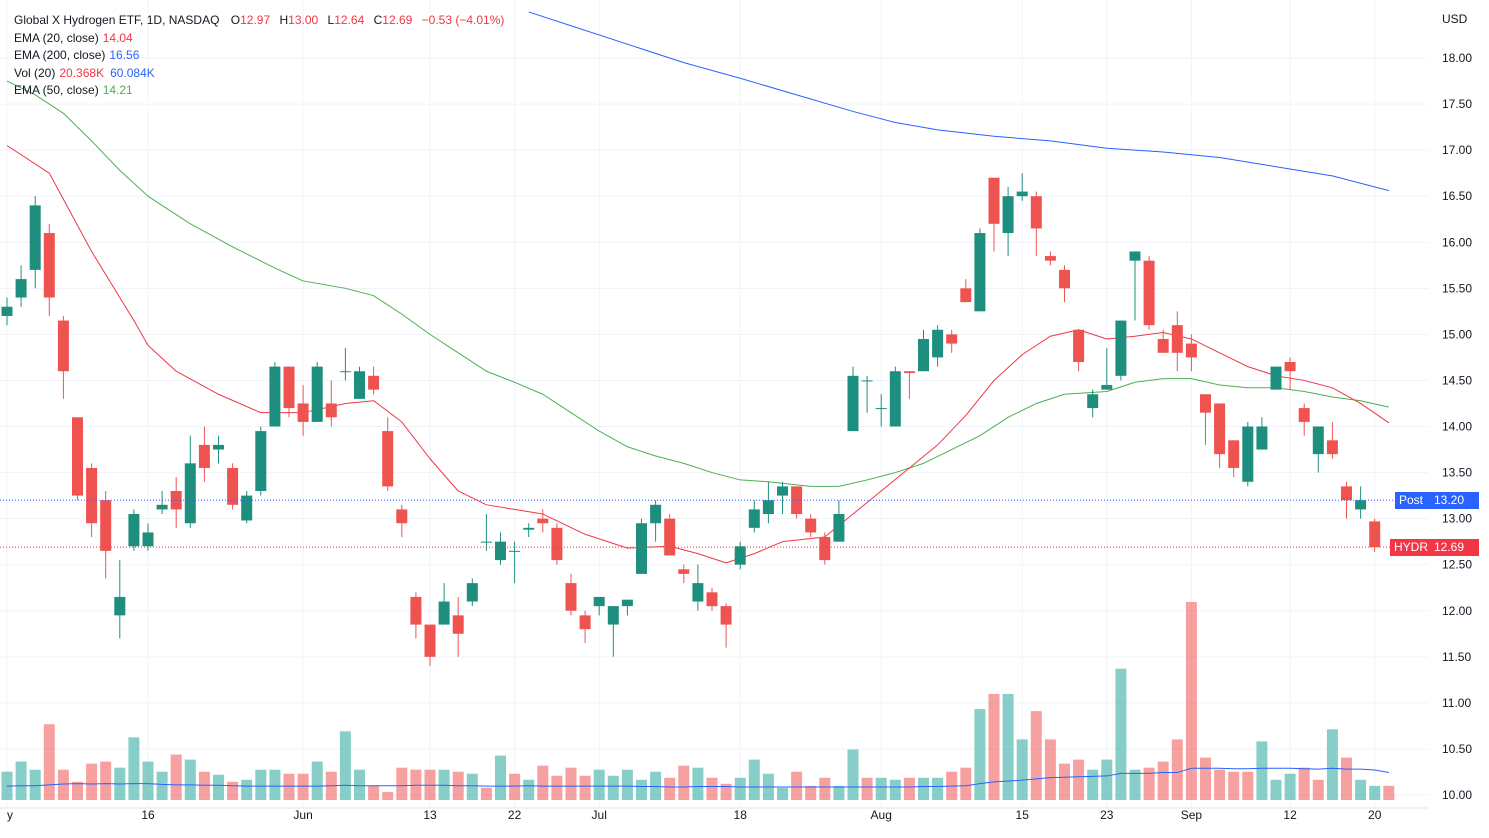 The image size is (1489, 838). Describe the element at coordinates (302, 815) in the screenshot. I see `x-tick-label: Jun` at that location.